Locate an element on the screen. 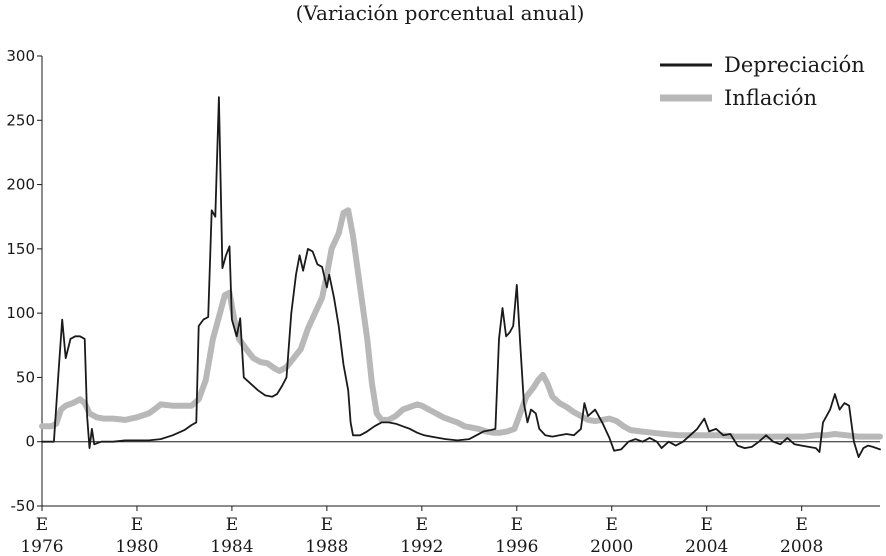 The image size is (886, 556). x-tick-label-year: 1980 is located at coordinates (136, 546).